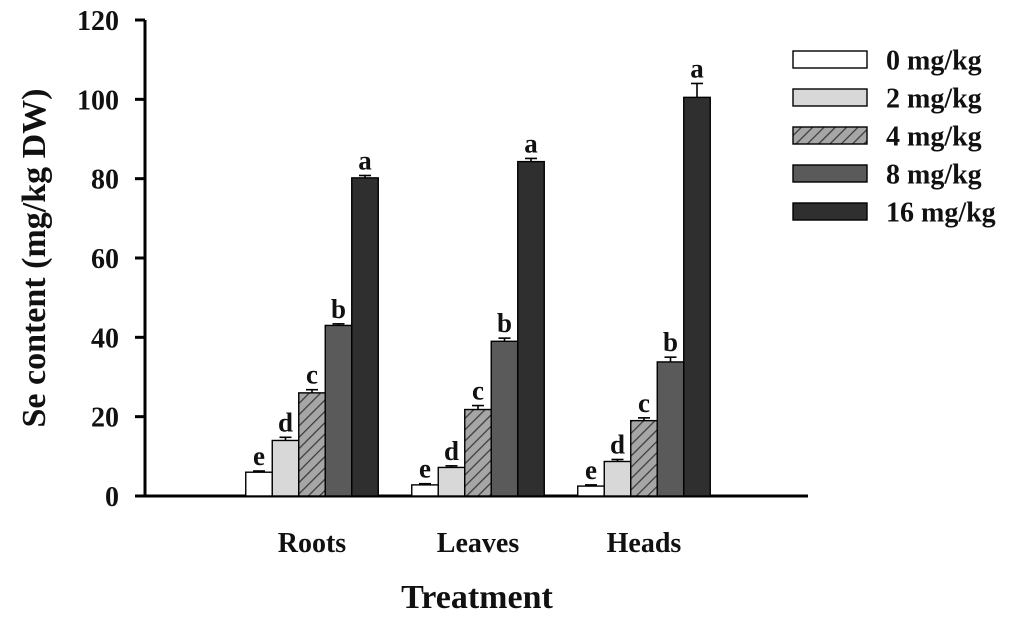  I want to click on y-tick-label: 40, so click(105, 338).